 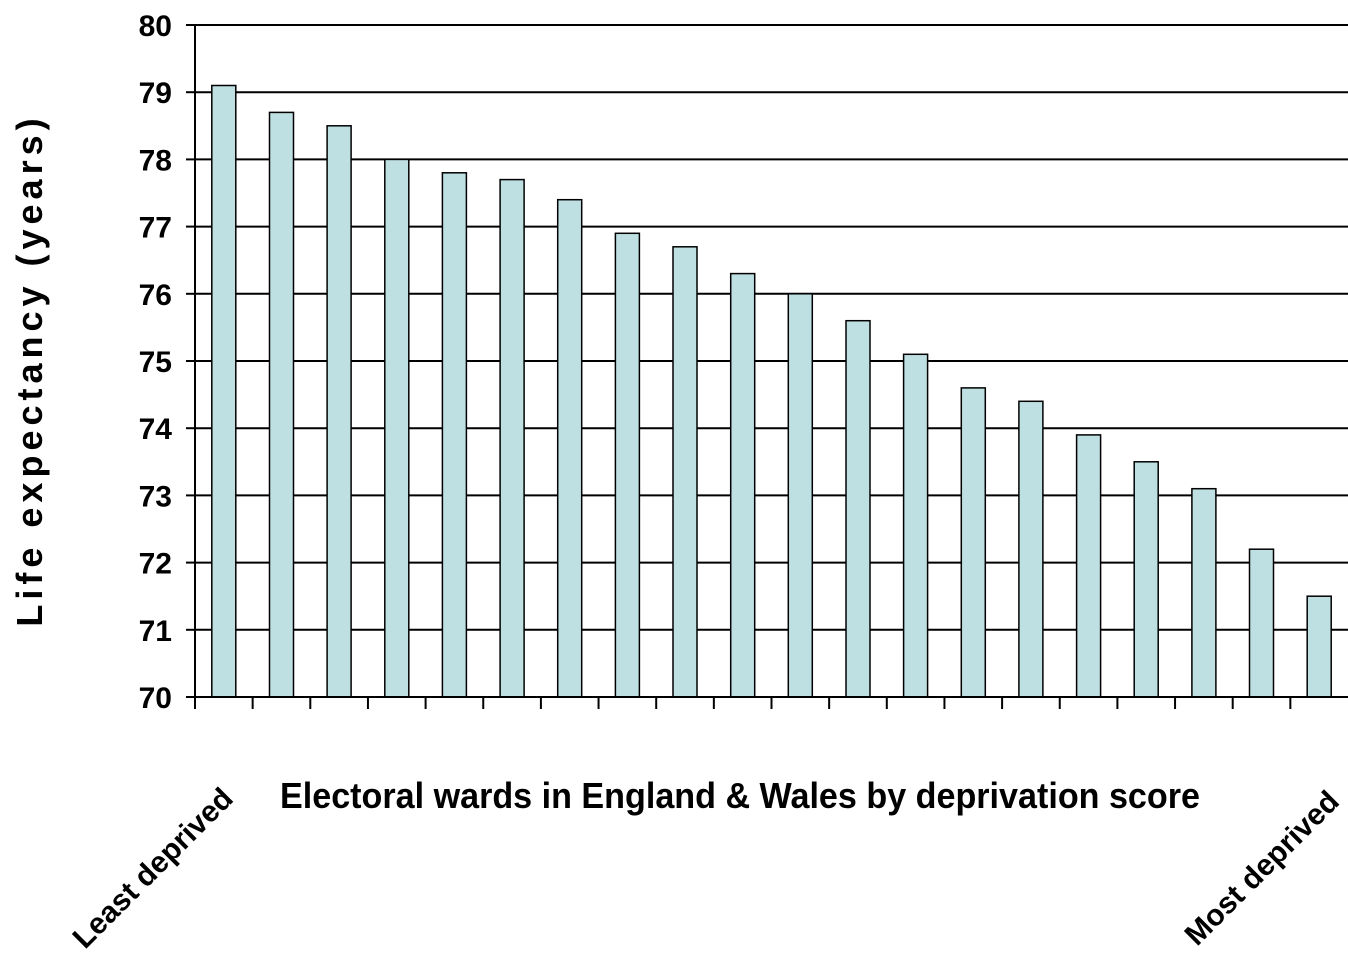 What do you see at coordinates (155, 160) in the screenshot?
I see `y-tick-label: 78` at bounding box center [155, 160].